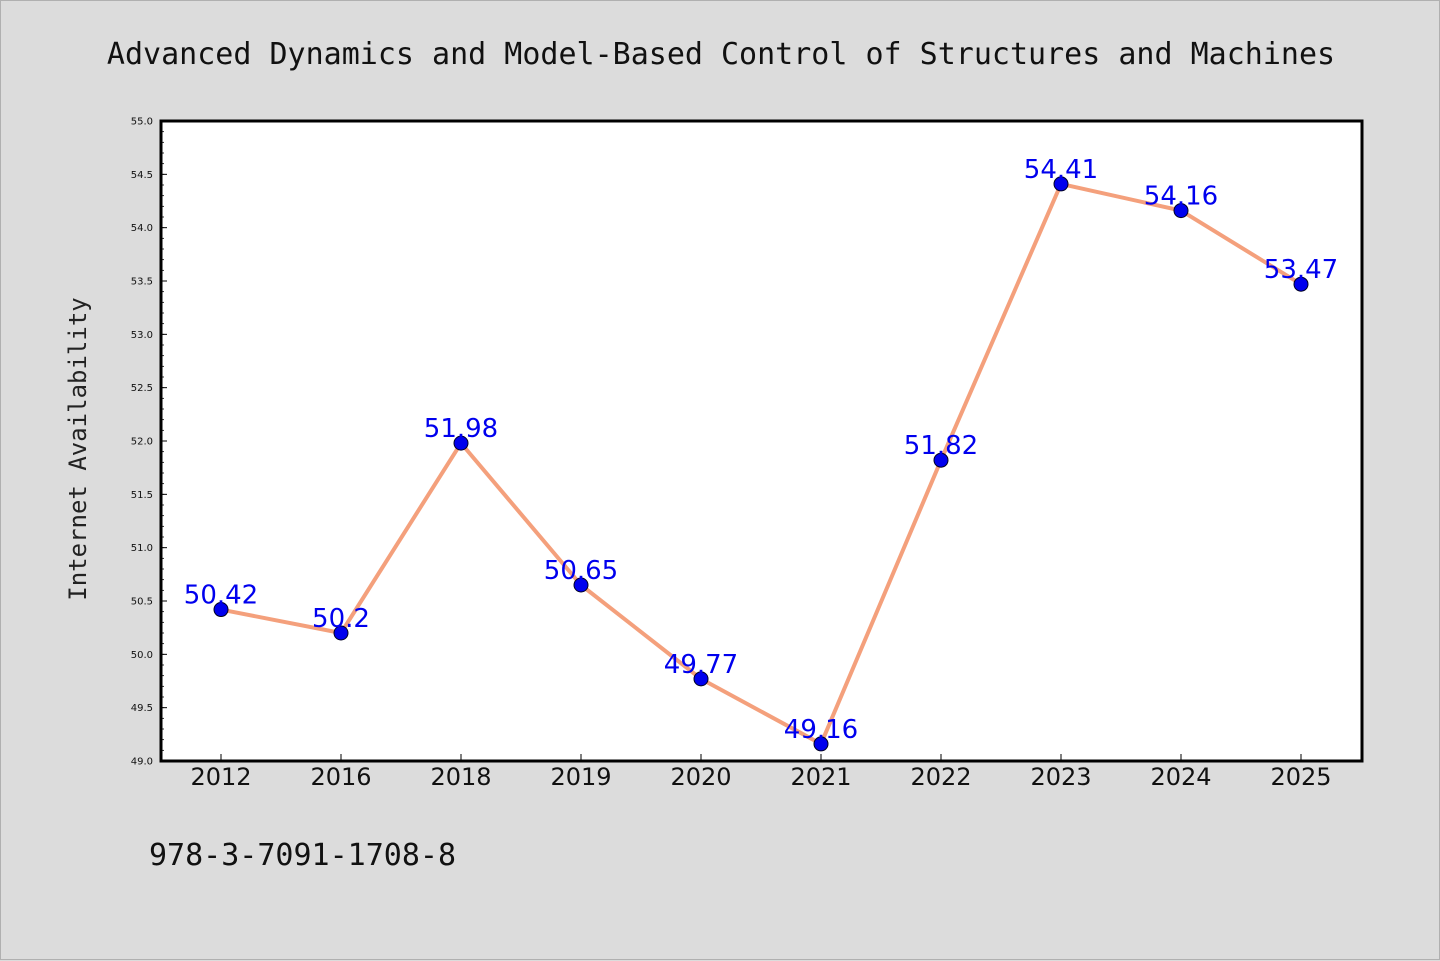 The height and width of the screenshot is (961, 1440). What do you see at coordinates (142, 335) in the screenshot?
I see `y-tick-label: 53.0` at bounding box center [142, 335].